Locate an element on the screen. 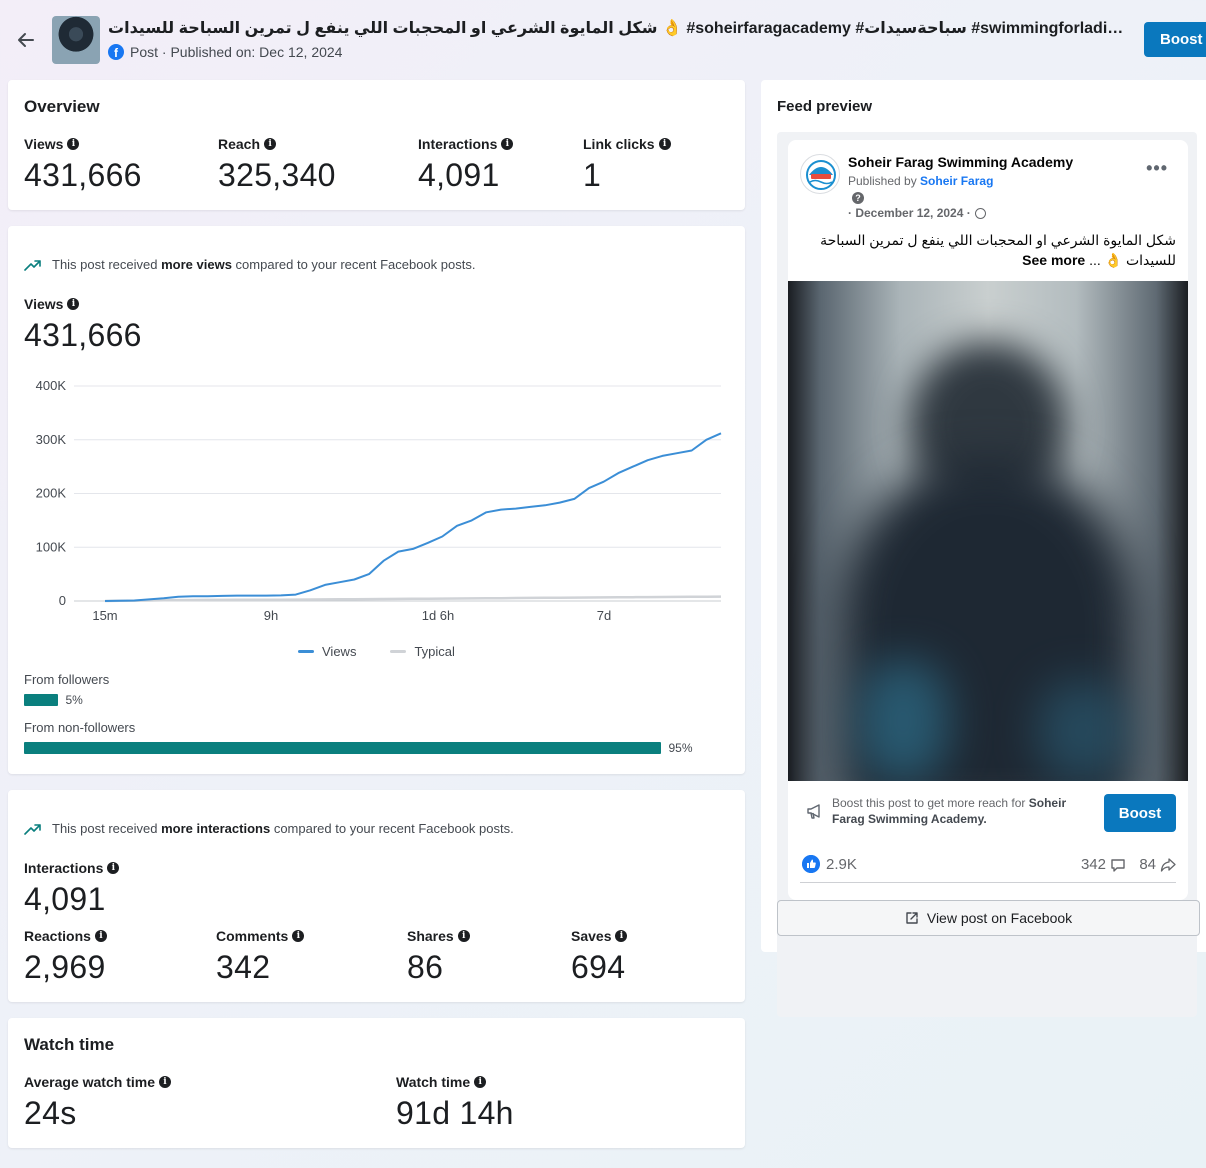  publisher-link: Soheir Farag is located at coordinates (957, 181).